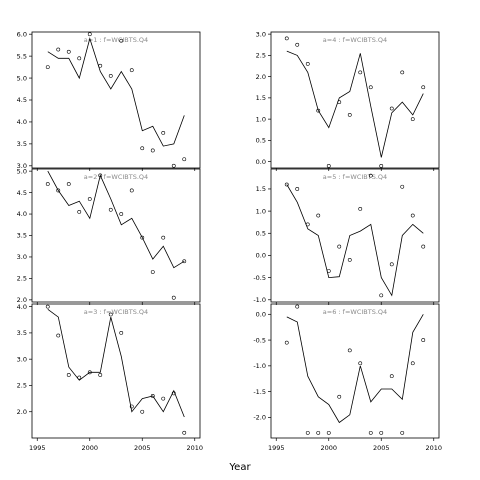 This screenshot has width=480, height=480. What do you see at coordinates (22, 171) in the screenshot?
I see `y-tick-label: 5.0` at bounding box center [22, 171].